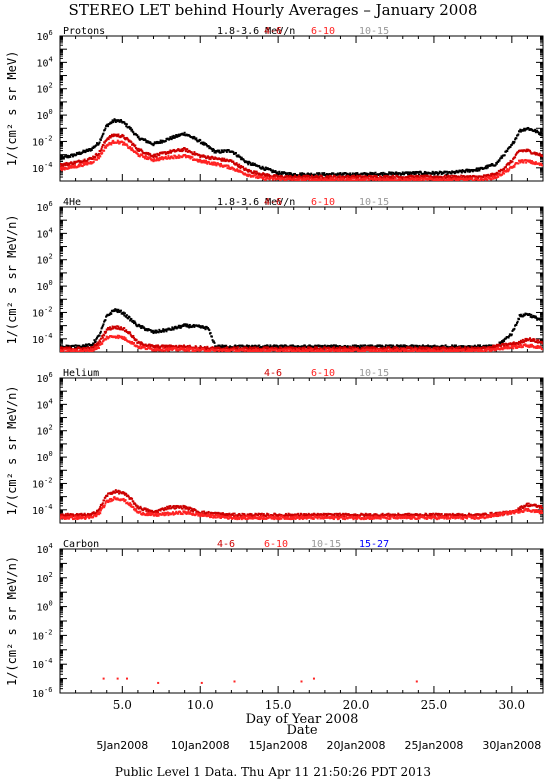 The image size is (546, 780). Describe the element at coordinates (256, 202) in the screenshot. I see `legend-entry: 1.8-3.6 MeV/n` at that location.